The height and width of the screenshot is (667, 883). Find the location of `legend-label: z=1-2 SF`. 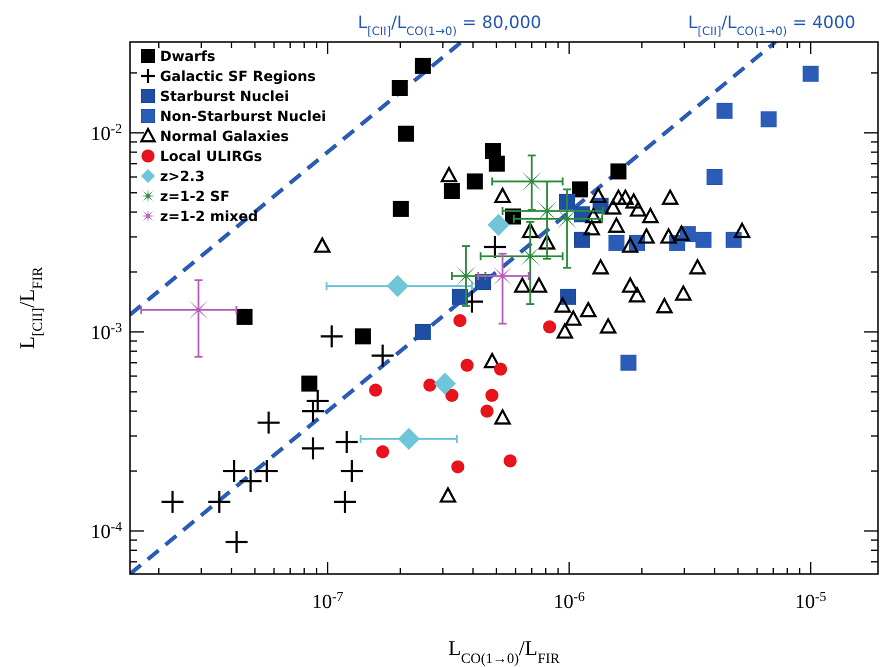

legend-label: z=1-2 SF is located at coordinates (195, 197).